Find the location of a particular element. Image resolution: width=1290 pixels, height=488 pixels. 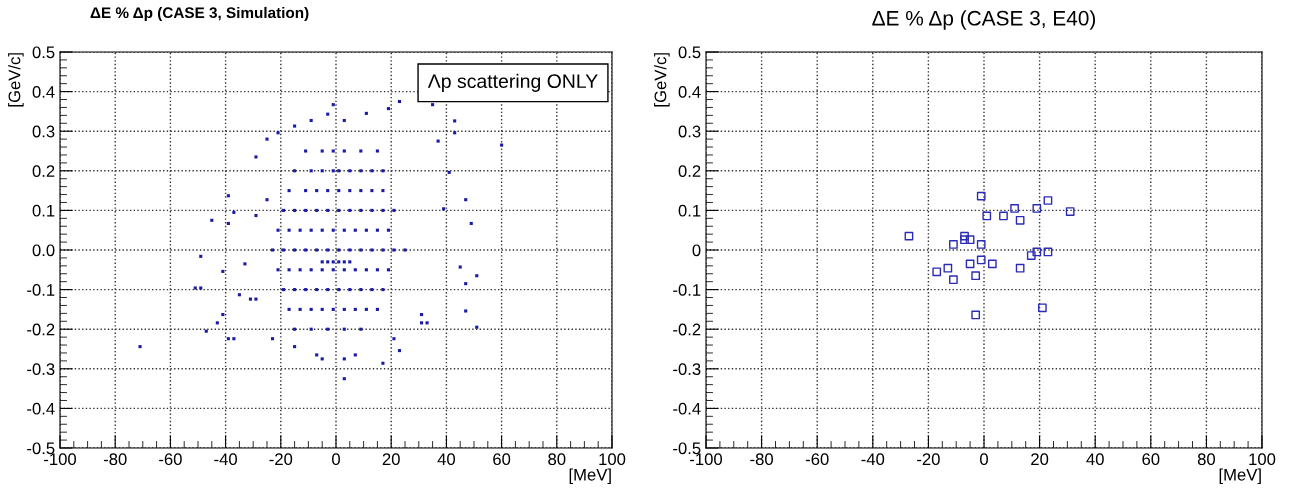

chart-title: ΔE % Δp (CASE 3, E40) is located at coordinates (984, 20).